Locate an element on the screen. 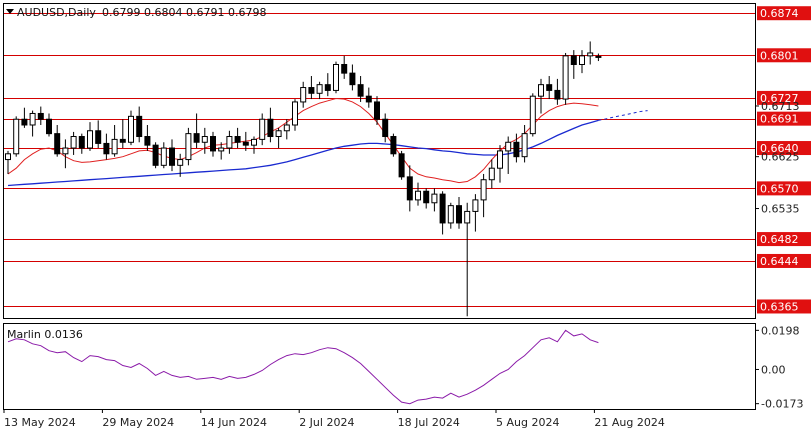 Image resolution: width=812 pixels, height=435 pixels. price-level-label: 0.6482 is located at coordinates (779, 239).